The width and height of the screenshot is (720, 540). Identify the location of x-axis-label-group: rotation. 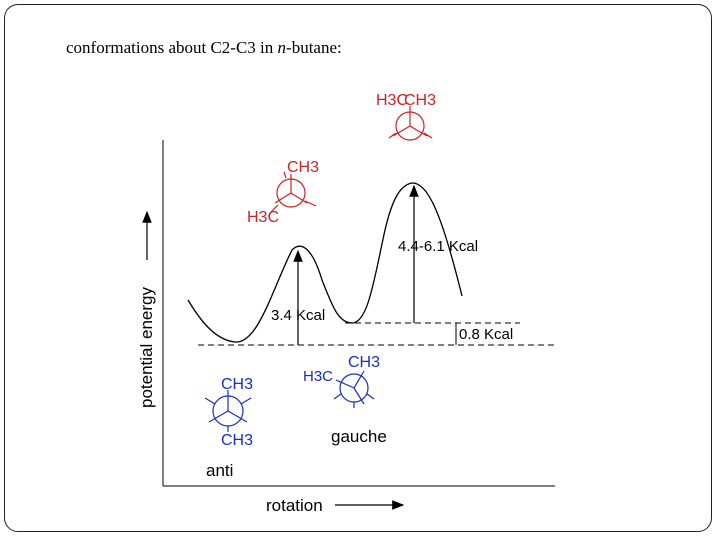
(335, 505).